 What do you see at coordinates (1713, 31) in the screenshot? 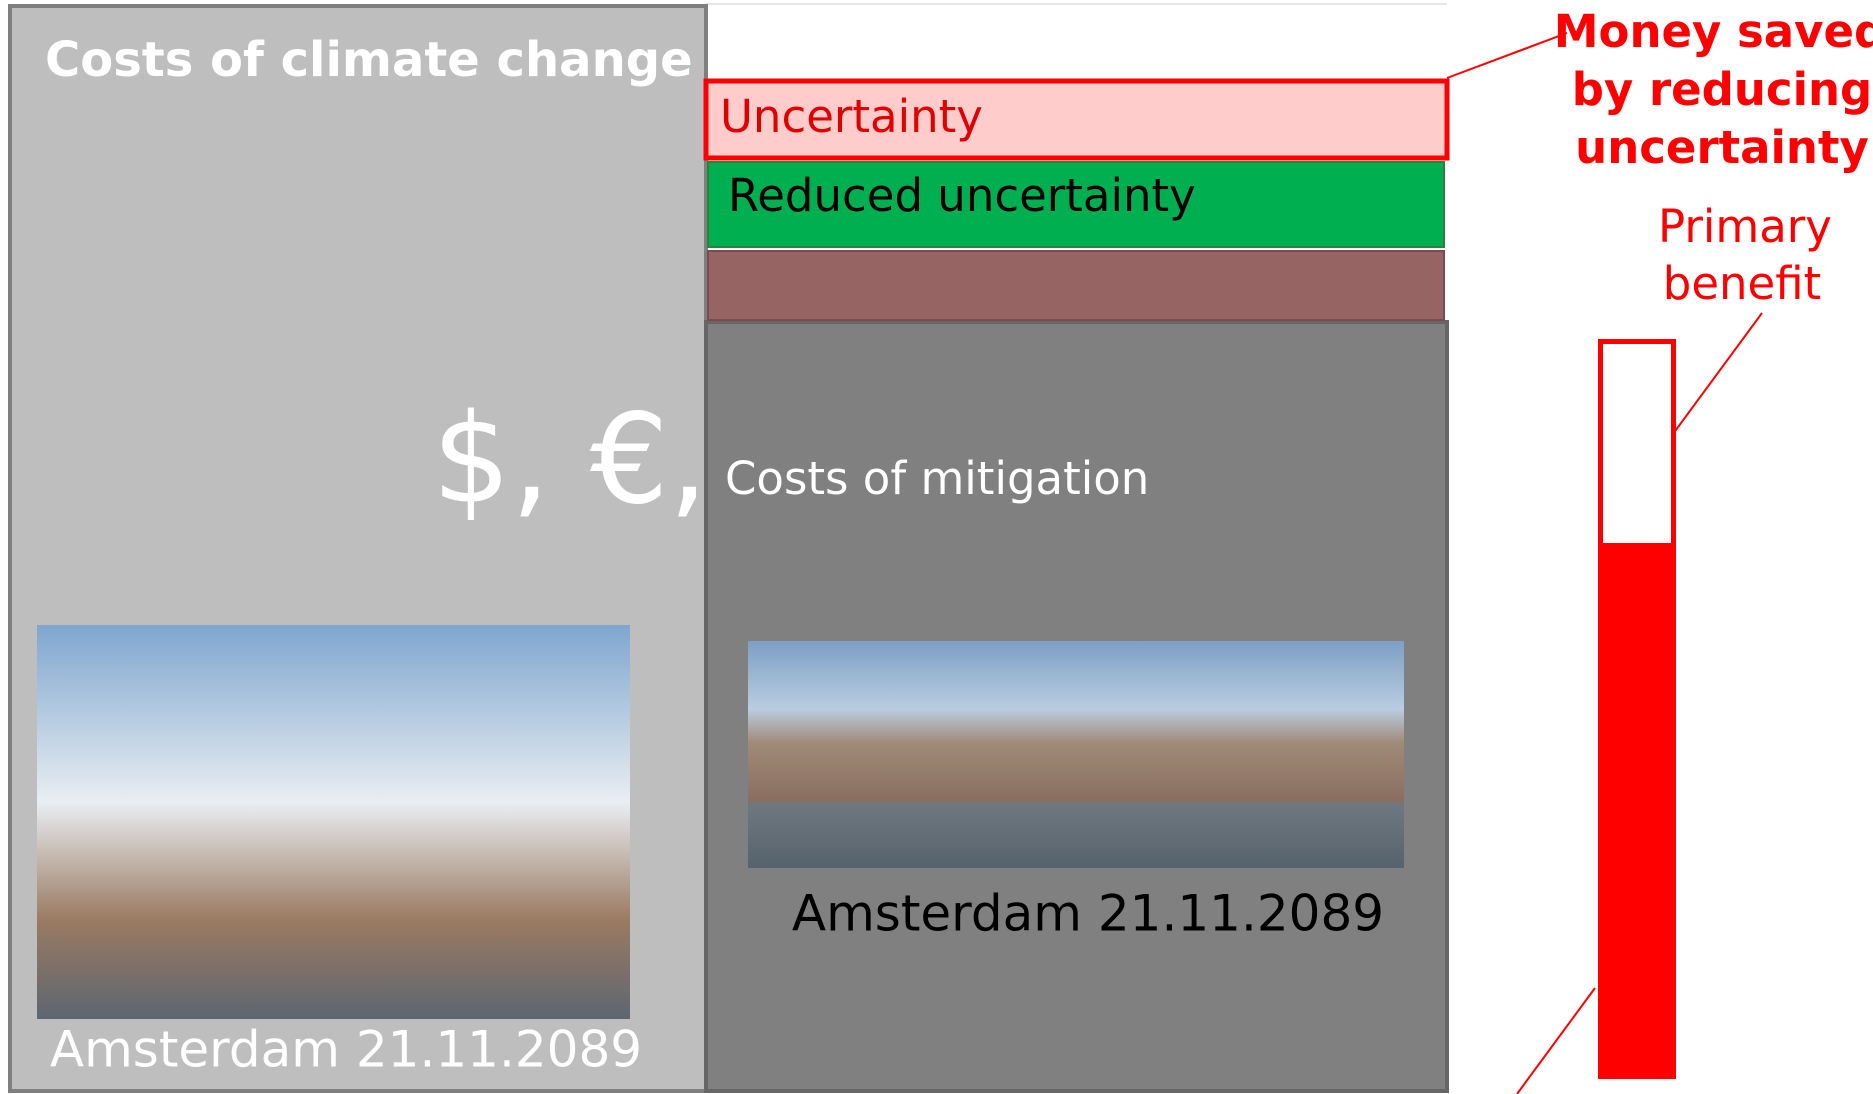
I see `money-saved-line: Money saved` at bounding box center [1713, 31].